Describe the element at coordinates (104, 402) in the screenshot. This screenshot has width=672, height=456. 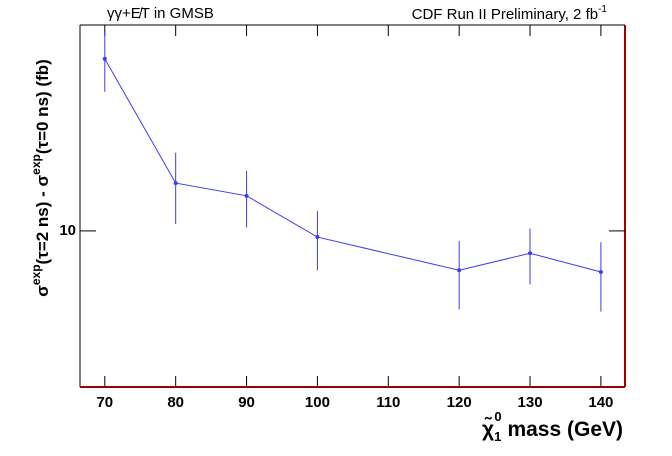
I see `x-tick-label: 70` at that location.